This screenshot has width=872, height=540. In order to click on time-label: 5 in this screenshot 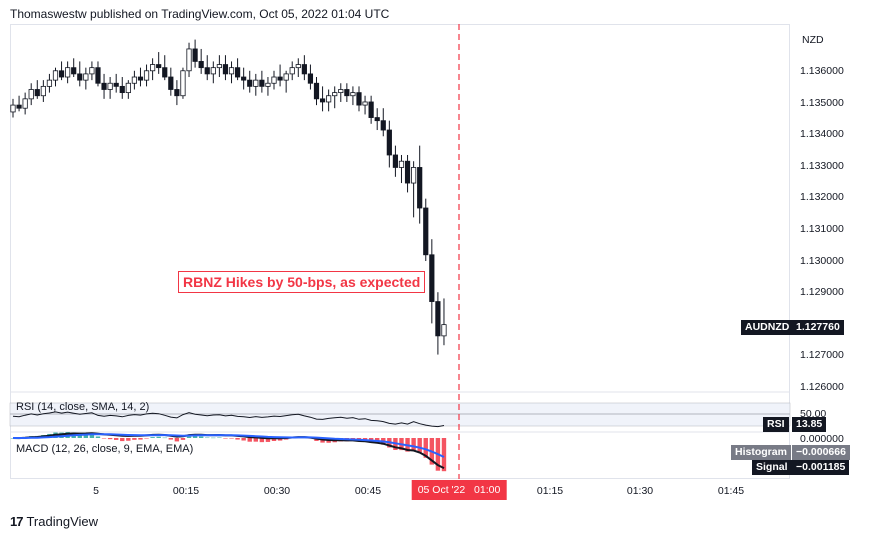, I will do `click(96, 491)`.